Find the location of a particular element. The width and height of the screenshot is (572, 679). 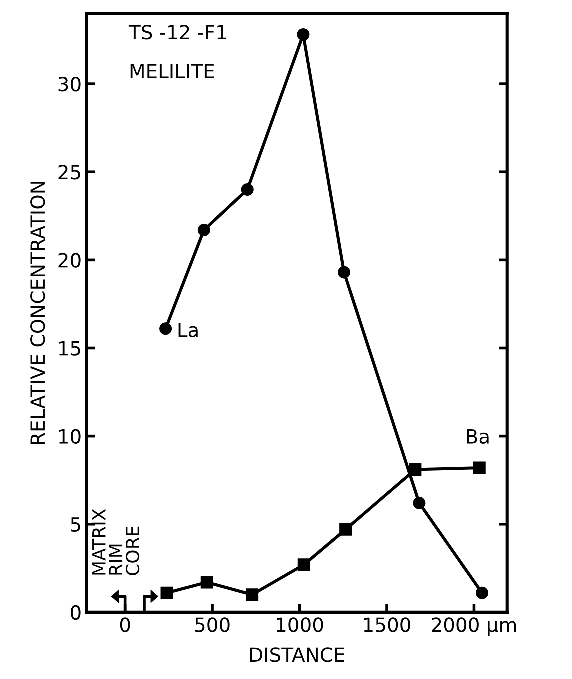

y-tick-label: 0 is located at coordinates (75, 612).